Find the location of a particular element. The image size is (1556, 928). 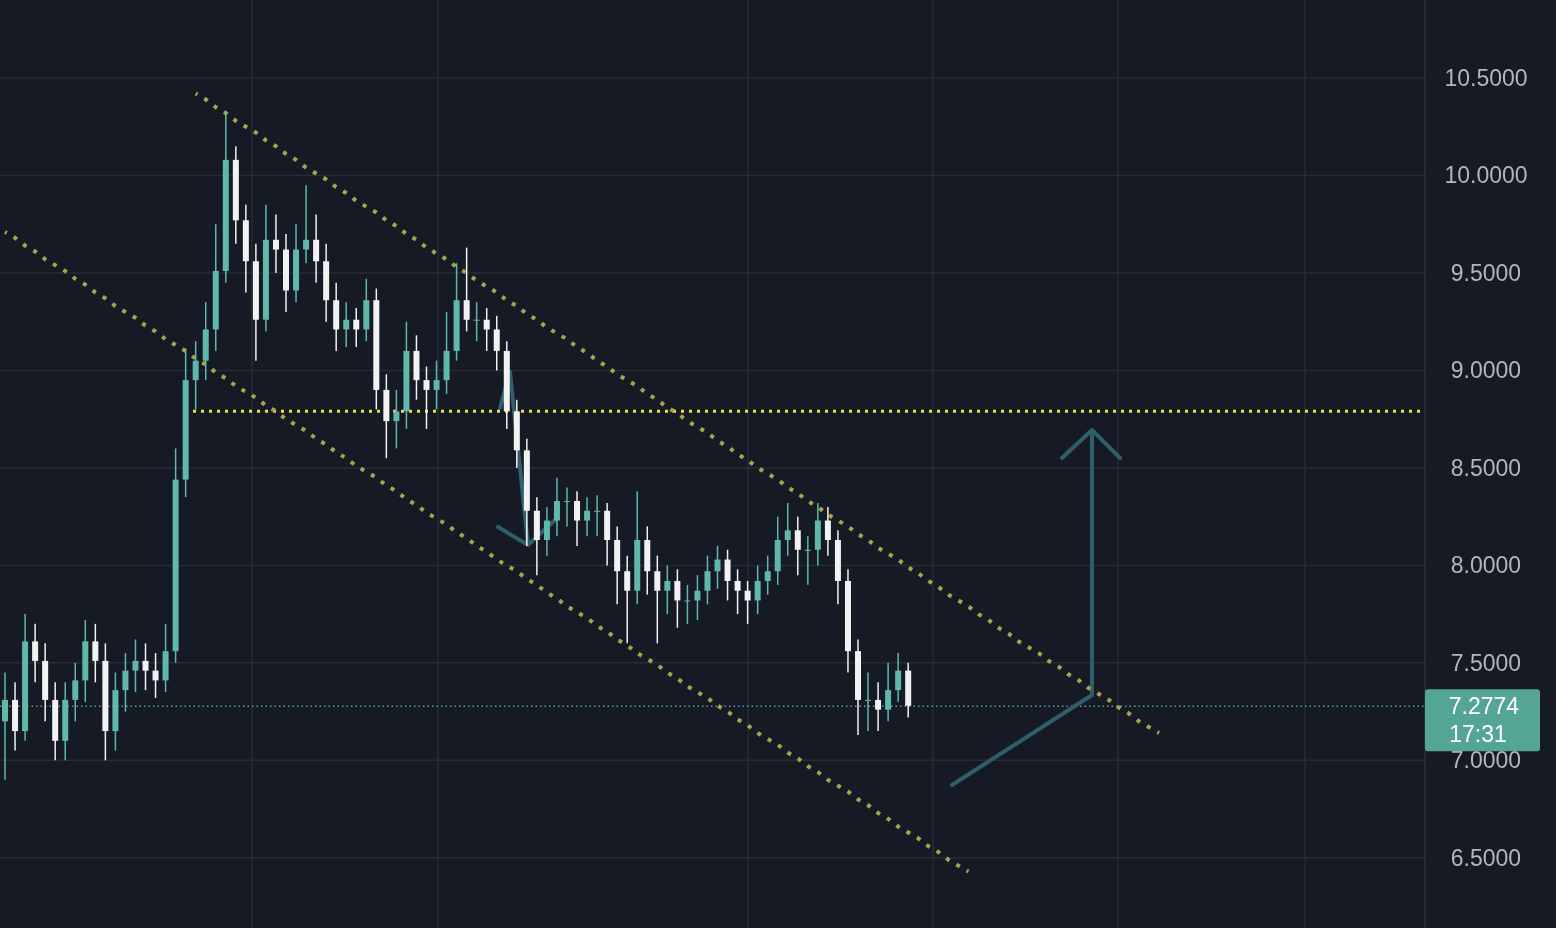

y-tick-label: 7.5000 is located at coordinates (1486, 662).